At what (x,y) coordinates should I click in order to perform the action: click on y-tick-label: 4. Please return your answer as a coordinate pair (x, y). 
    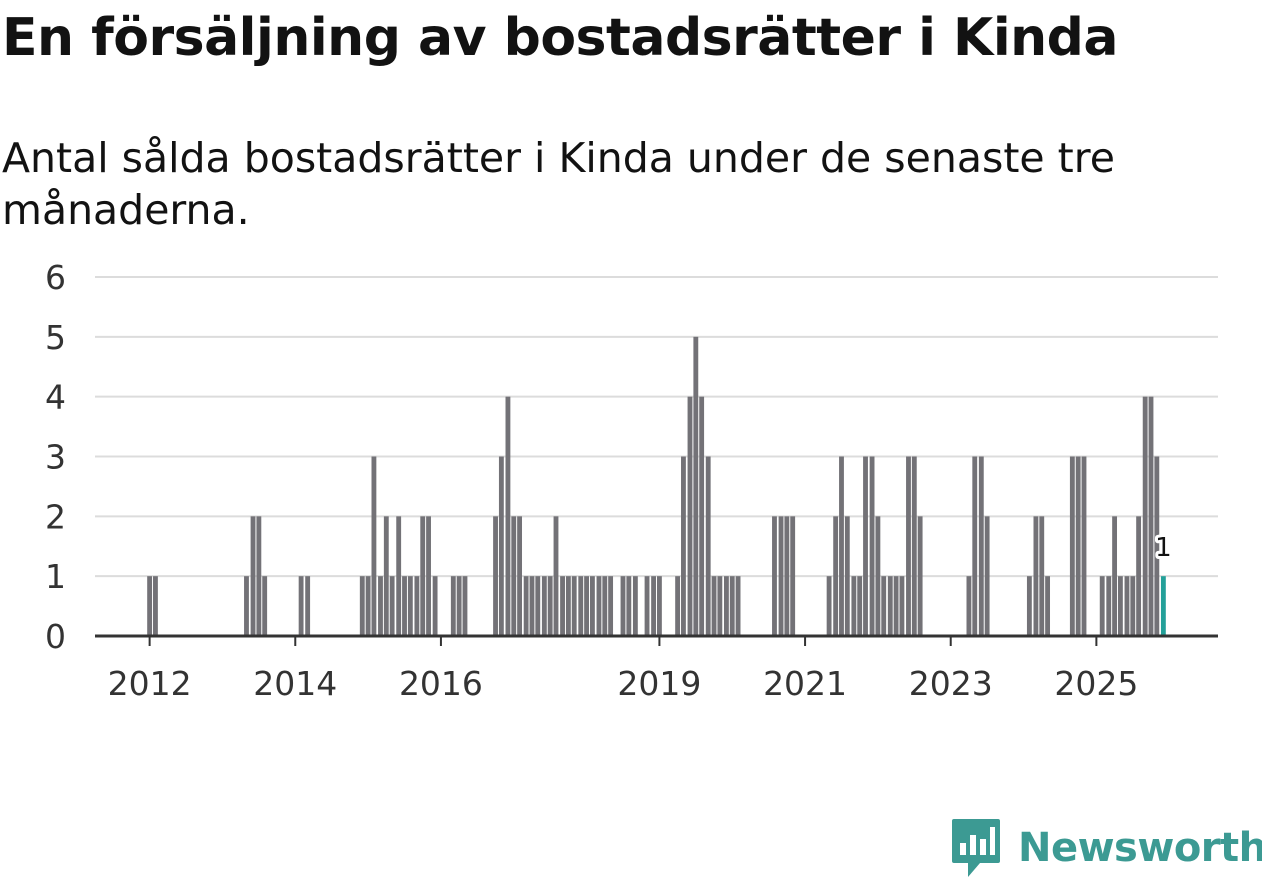
    Looking at the image, I should click on (55, 397).